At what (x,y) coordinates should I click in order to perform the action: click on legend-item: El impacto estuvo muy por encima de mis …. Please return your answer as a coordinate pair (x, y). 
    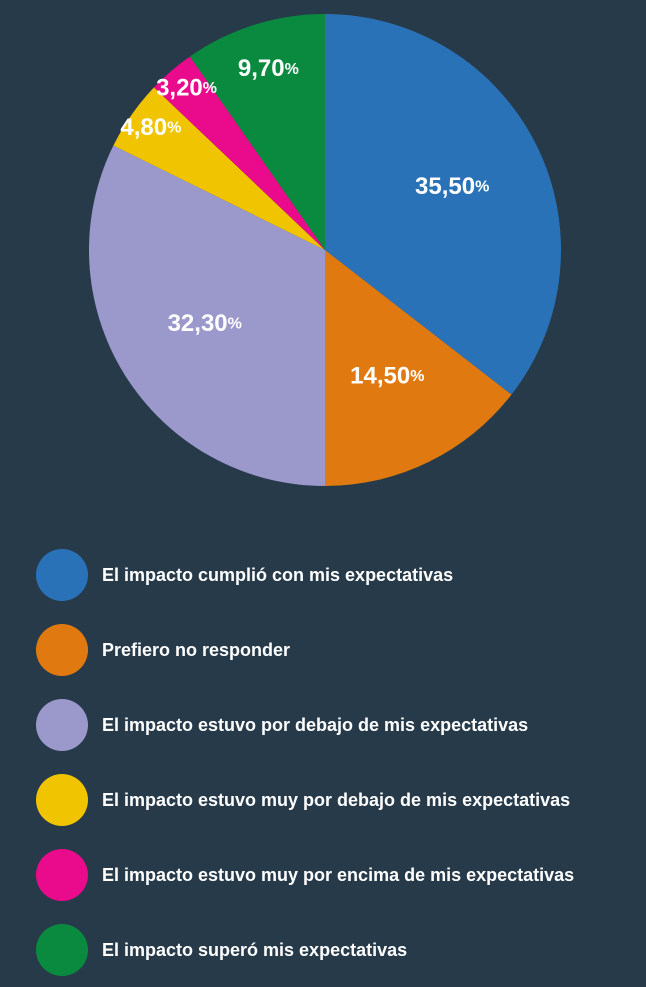
    Looking at the image, I should click on (336, 874).